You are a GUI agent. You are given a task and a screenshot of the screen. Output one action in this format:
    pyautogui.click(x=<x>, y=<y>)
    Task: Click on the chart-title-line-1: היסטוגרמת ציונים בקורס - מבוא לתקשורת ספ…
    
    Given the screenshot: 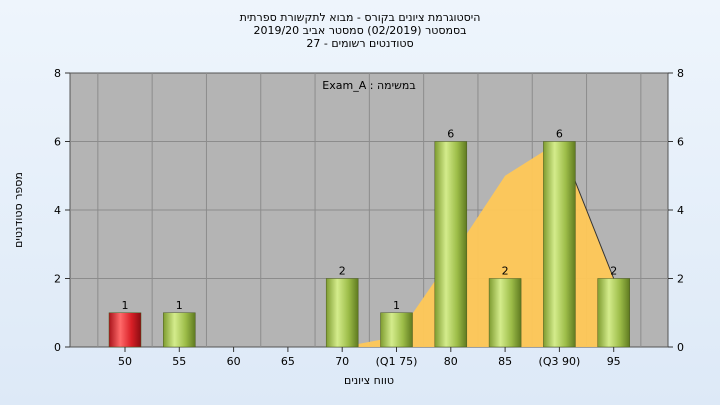 What is the action you would take?
    pyautogui.click(x=360, y=17)
    